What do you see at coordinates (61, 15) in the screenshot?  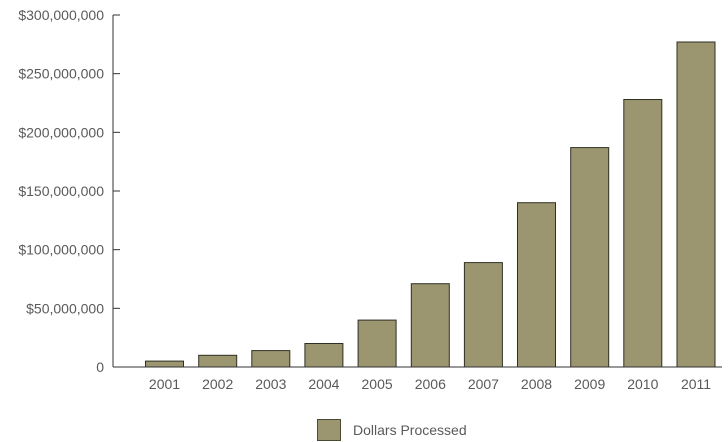 I see `y-tick-label-6: $300,000,000` at bounding box center [61, 15].